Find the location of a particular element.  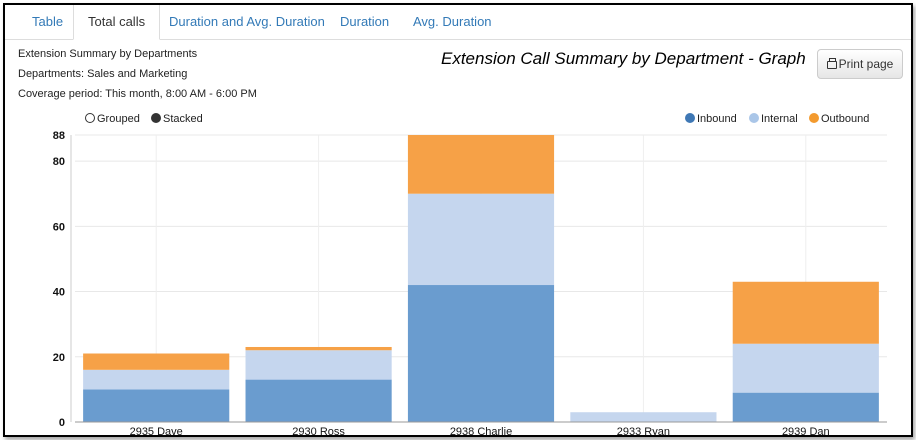

x-tick-label: 2938 Charlie is located at coordinates (481, 430).